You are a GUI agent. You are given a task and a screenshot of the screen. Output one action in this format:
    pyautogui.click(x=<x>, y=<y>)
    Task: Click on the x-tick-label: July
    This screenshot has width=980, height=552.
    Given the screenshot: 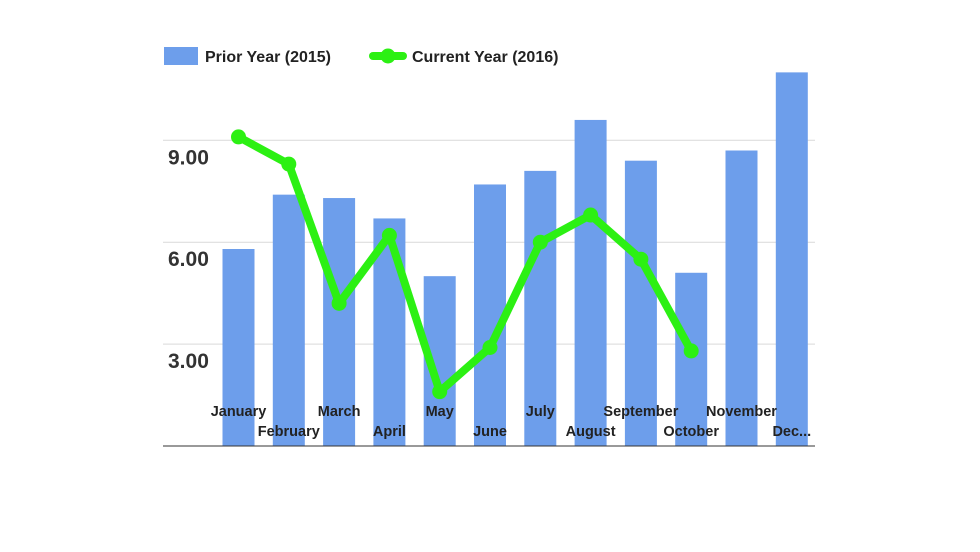 What is the action you would take?
    pyautogui.click(x=540, y=412)
    